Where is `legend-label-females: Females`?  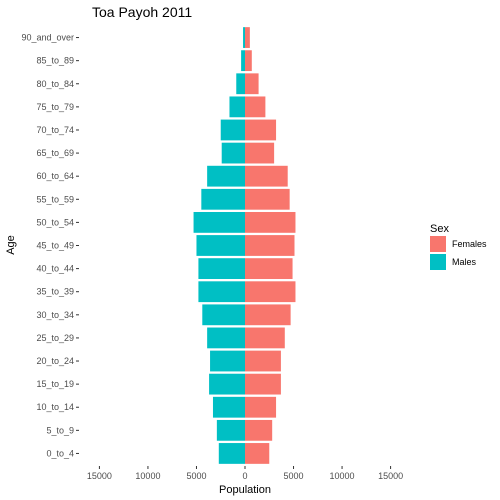
legend-label-females: Females is located at coordinates (469, 244).